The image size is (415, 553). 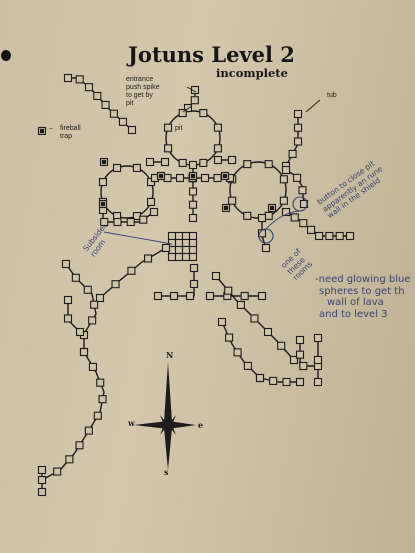 I want to click on label-push-spike: push spike, so click(x=143, y=87).